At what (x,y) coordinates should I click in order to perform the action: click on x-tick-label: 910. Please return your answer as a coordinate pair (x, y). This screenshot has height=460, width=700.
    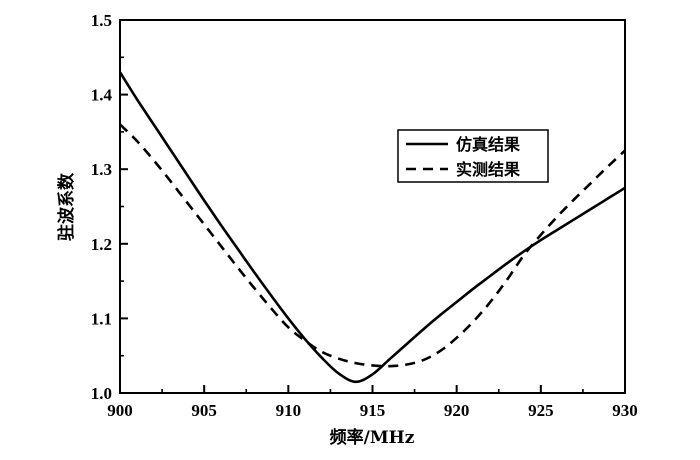
    Looking at the image, I should click on (289, 410).